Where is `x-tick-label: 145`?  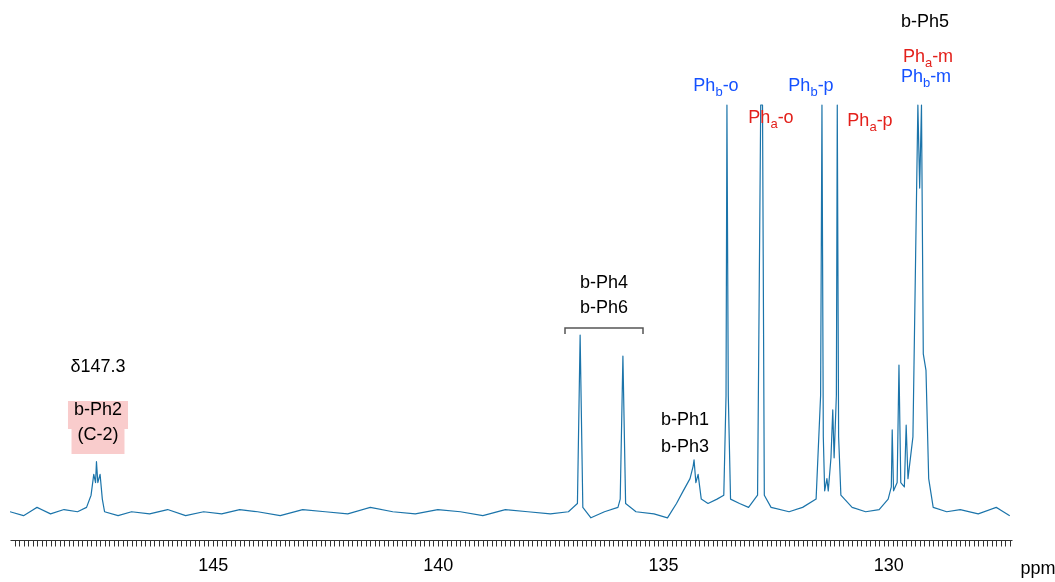
x-tick-label: 145 is located at coordinates (213, 564).